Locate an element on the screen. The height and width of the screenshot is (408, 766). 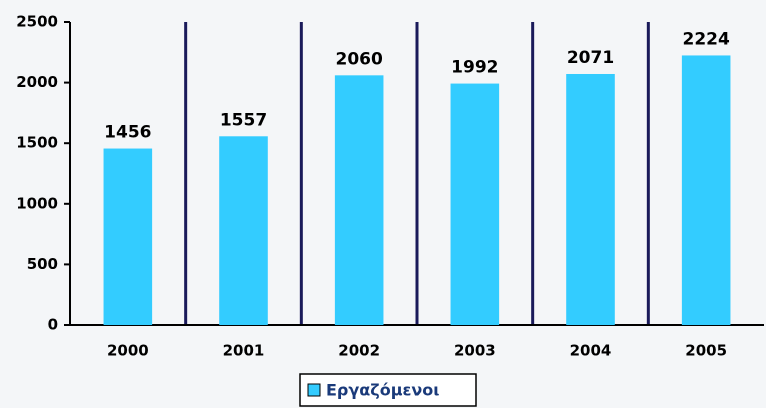
x-tick-label: 2003 is located at coordinates (475, 351).